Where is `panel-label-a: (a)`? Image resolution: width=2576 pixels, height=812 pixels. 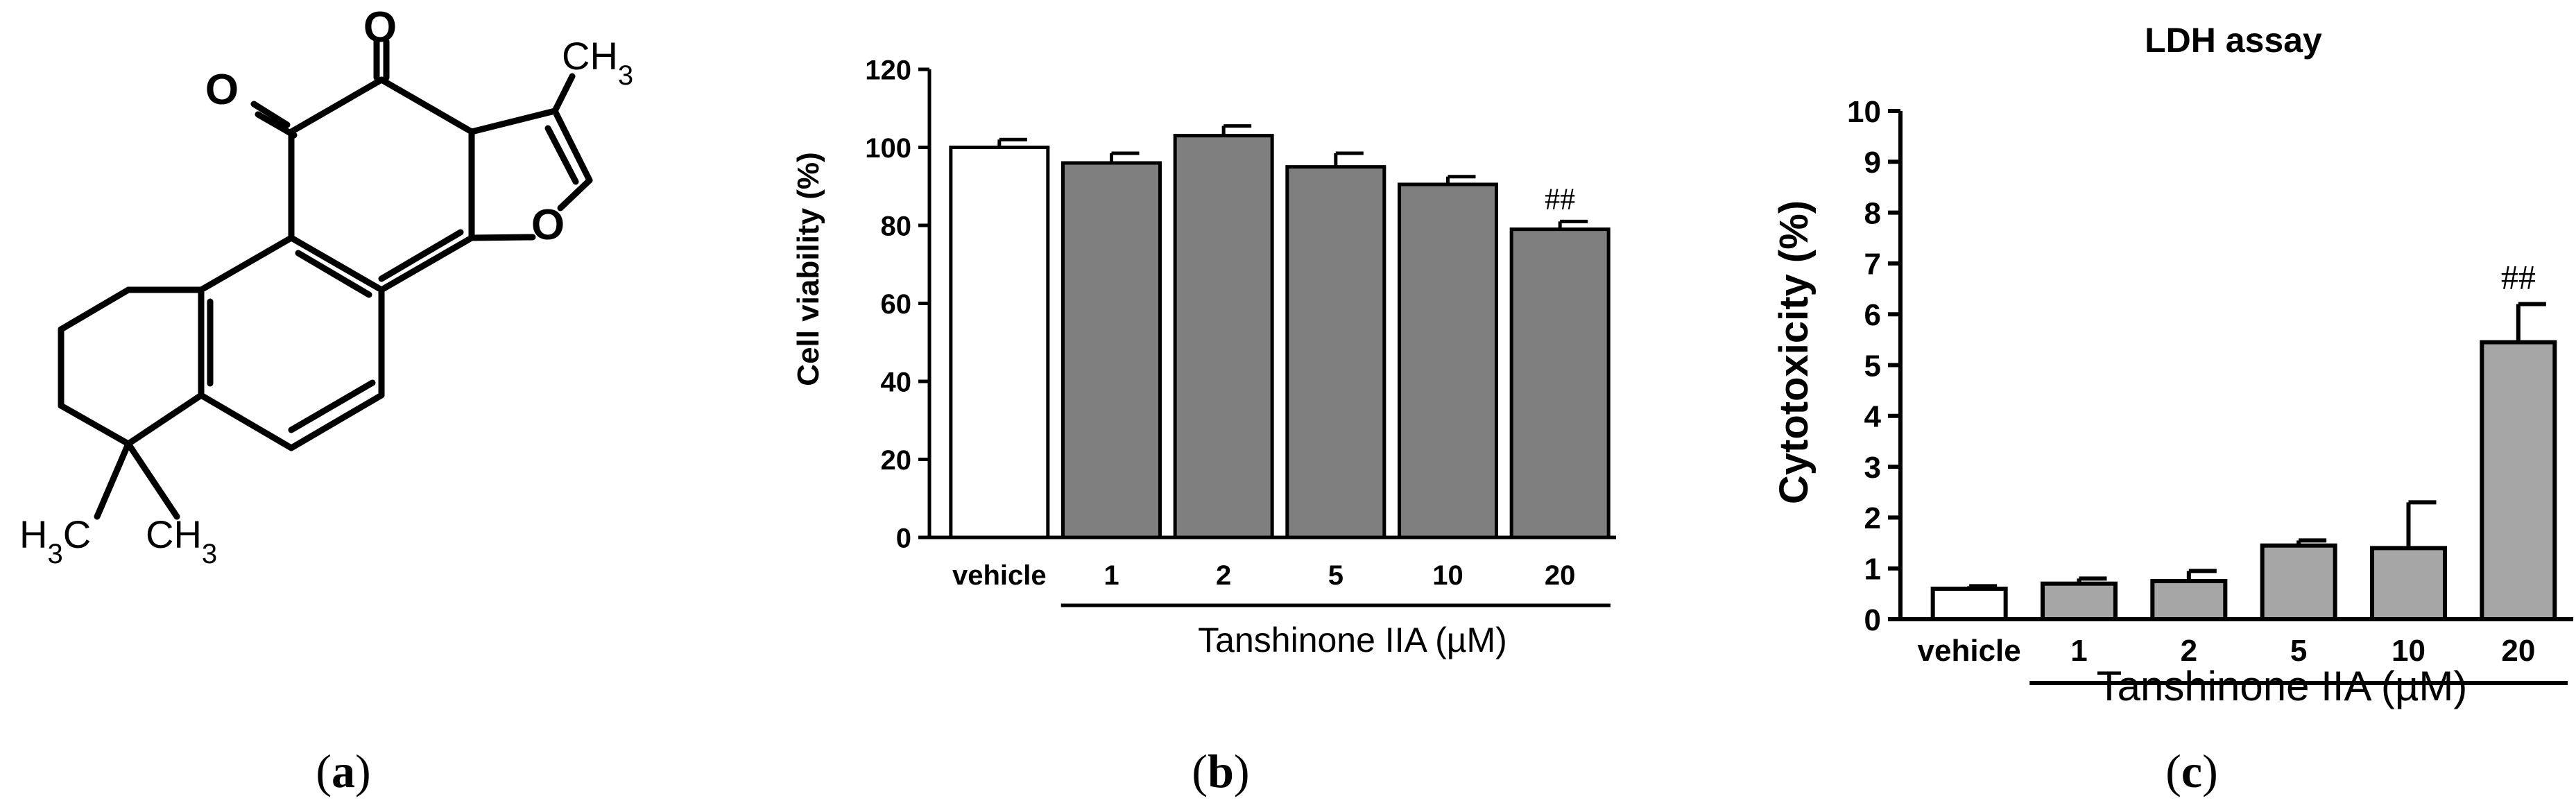 panel-label-a: (a) is located at coordinates (343, 771).